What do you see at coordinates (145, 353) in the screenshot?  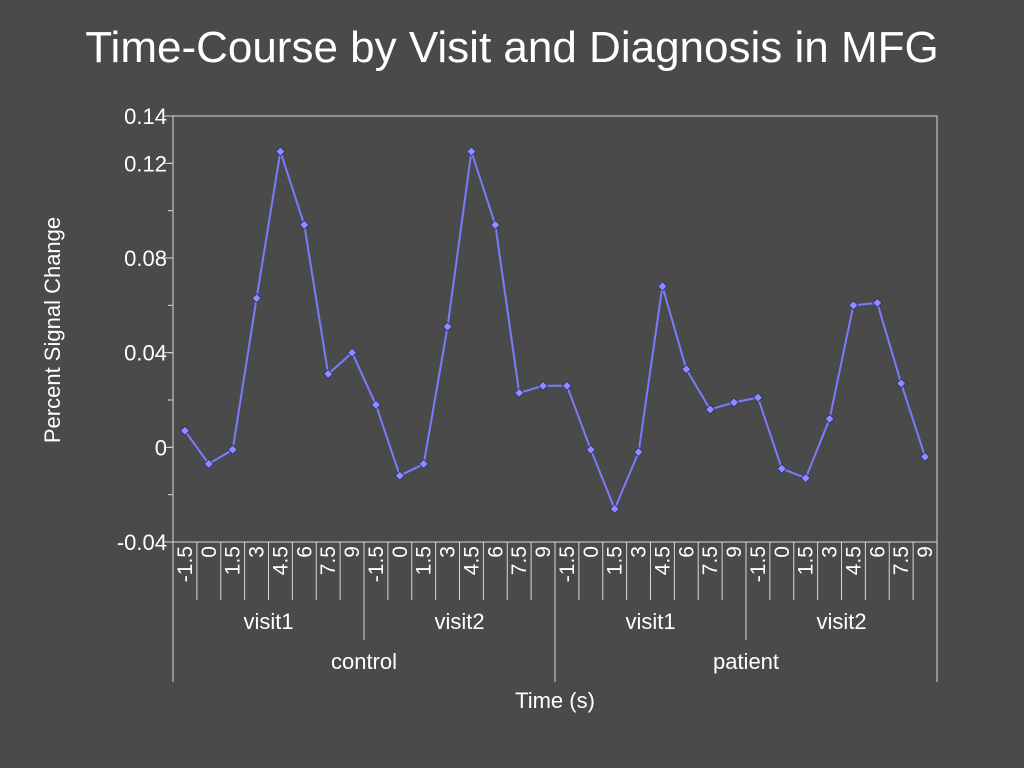 I see `y-tick-label: 0.04` at bounding box center [145, 353].